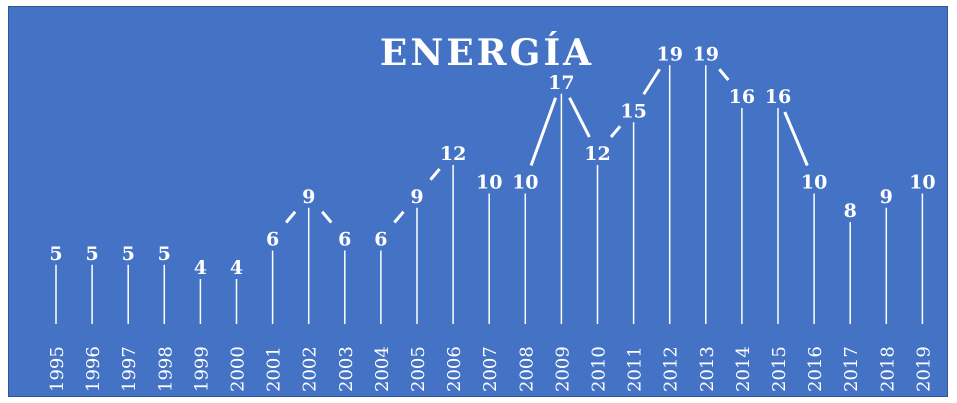  I want to click on x-tick-label: 2007, so click(490, 369).